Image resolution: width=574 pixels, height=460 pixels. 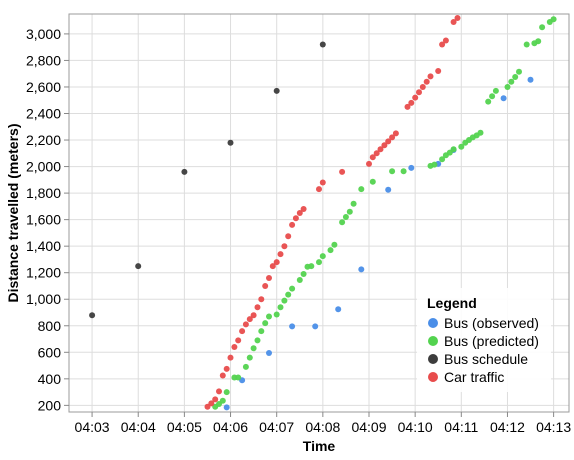 I want to click on x-tick-label: 04:10, so click(x=415, y=427).